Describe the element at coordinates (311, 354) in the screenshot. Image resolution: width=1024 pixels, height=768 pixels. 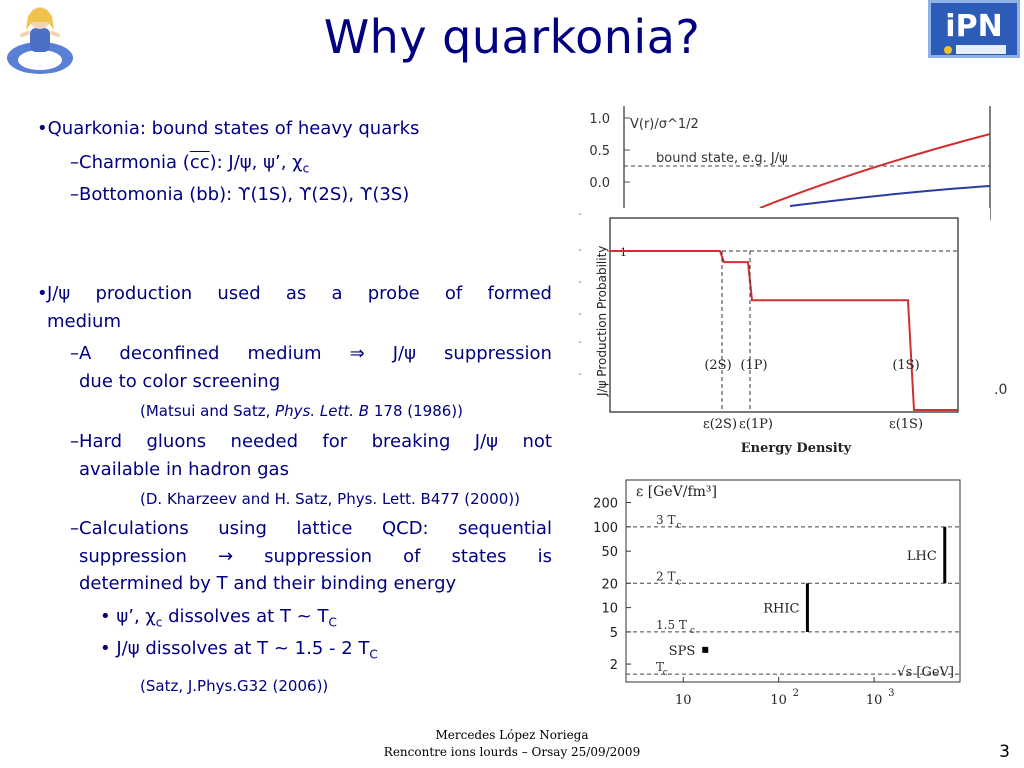
I see `sub-bullet-deconfined: –A deconfined medium ⇒ J/ψ suppression` at that location.